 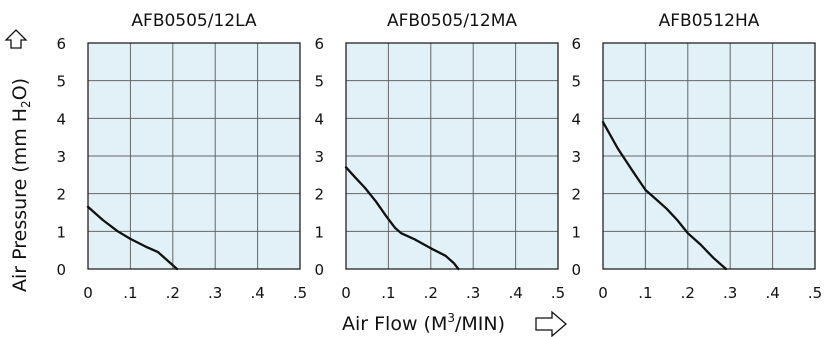 What do you see at coordinates (423, 323) in the screenshot?
I see `x-axis-label: Air Flow (M3/MIN)` at bounding box center [423, 323].